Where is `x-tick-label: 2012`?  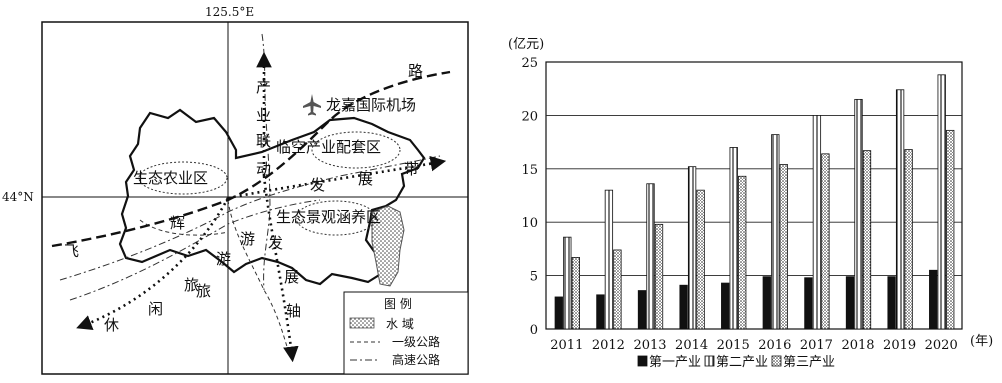 x-tick-label: 2012 is located at coordinates (608, 345).